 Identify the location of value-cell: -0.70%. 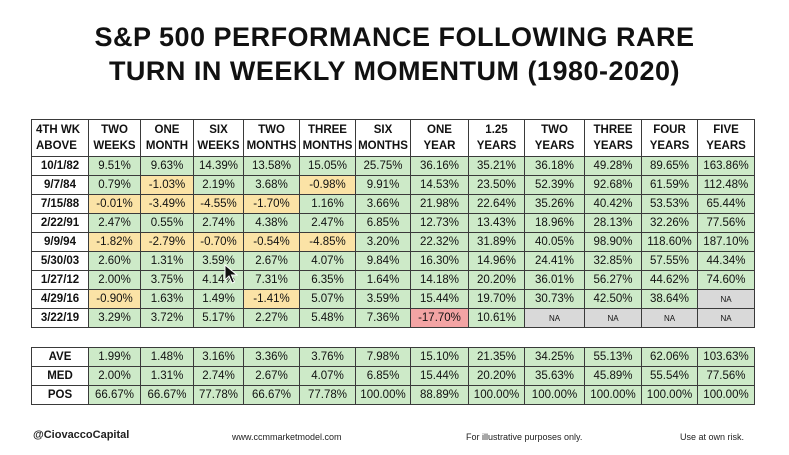
(218, 242).